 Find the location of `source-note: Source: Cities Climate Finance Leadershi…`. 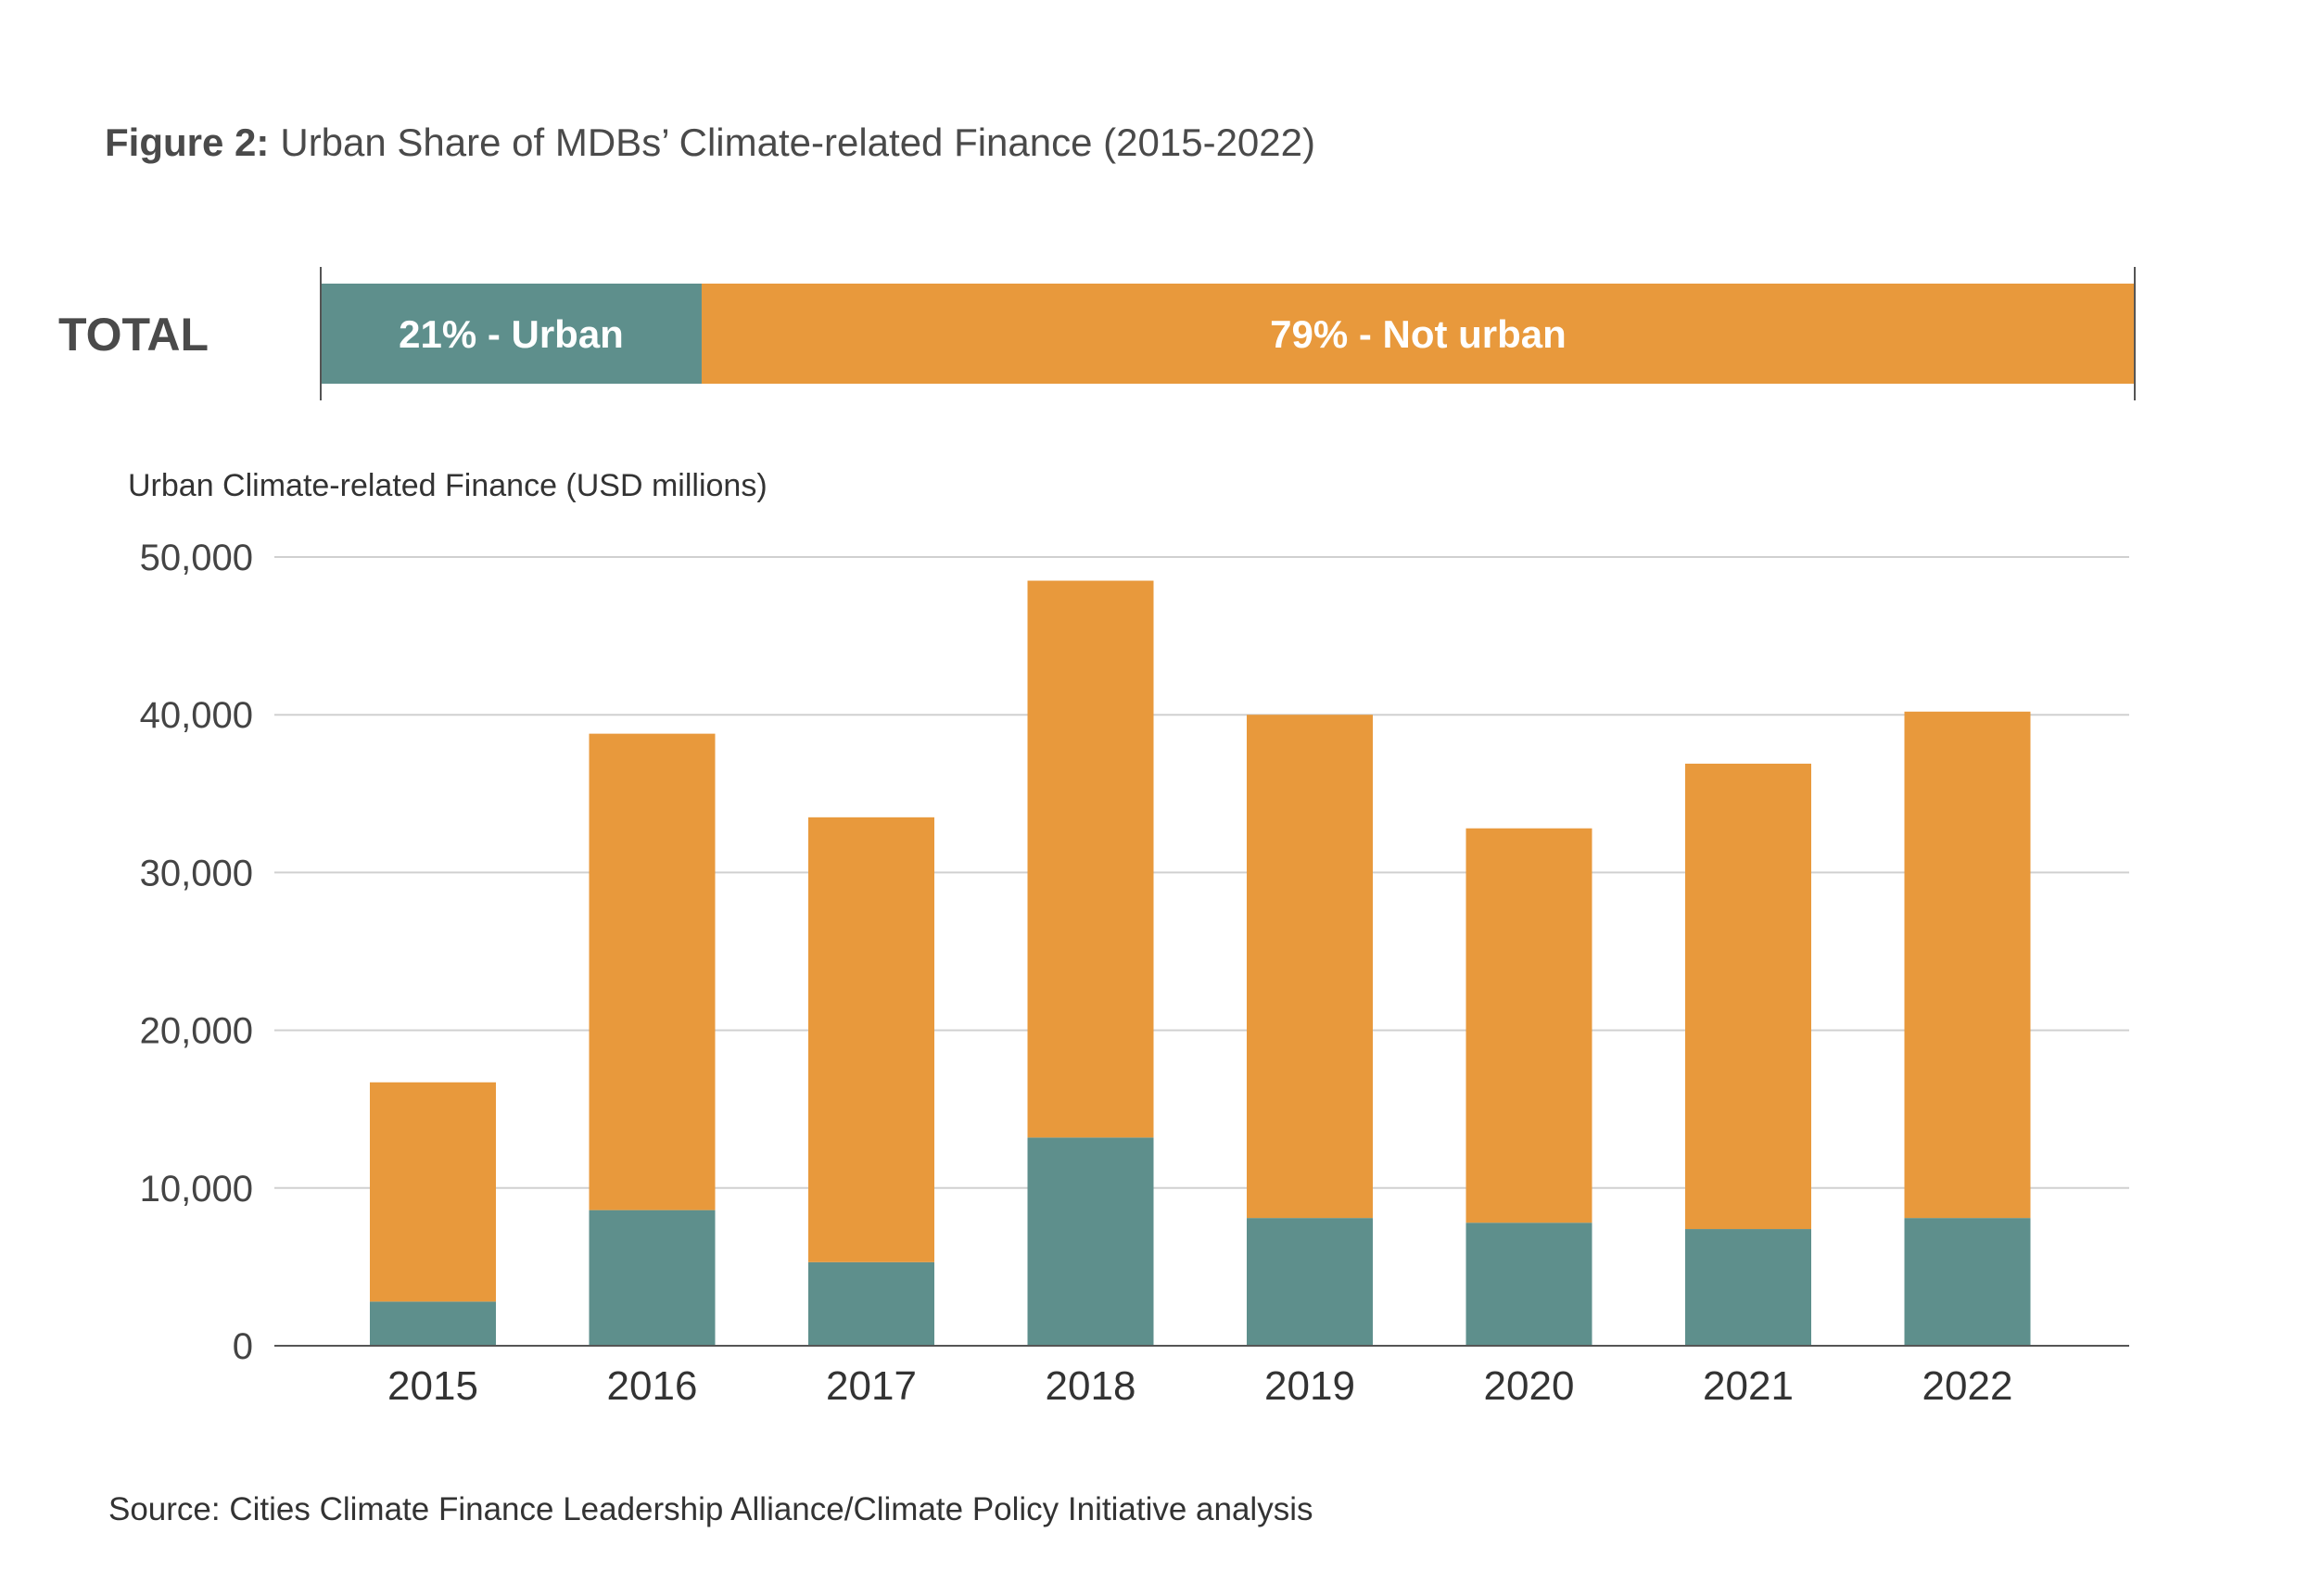

source-note: Source: Cities Climate Finance Leadershi… is located at coordinates (710, 1509).